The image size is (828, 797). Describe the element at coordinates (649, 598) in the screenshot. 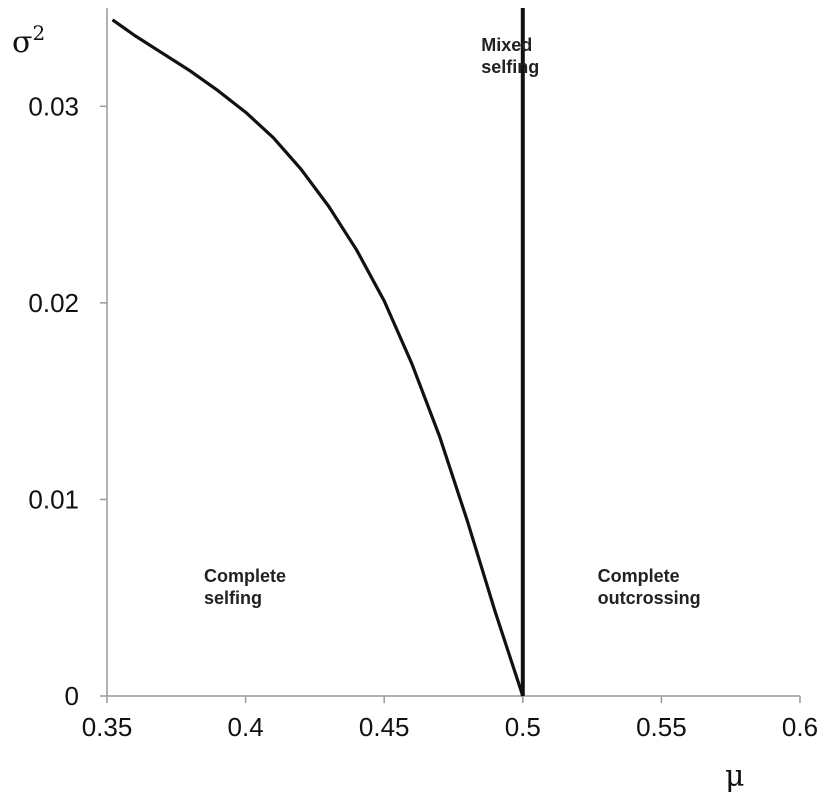

I see `region-label-line: outcrossing` at that location.